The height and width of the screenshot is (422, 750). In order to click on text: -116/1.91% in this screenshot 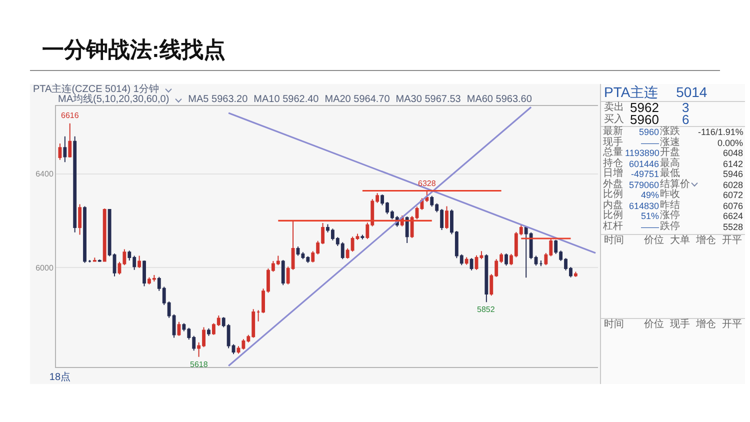, I will do `click(721, 132)`.